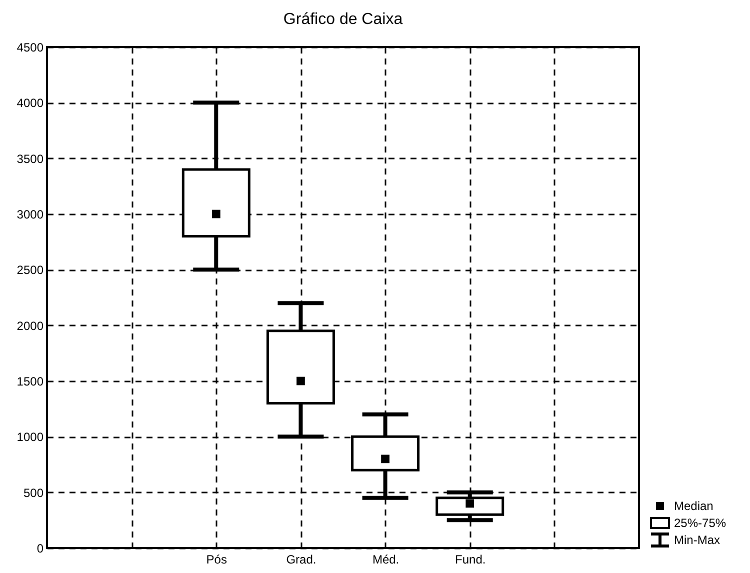  I want to click on y-tick-label: 1000, so click(30, 437).